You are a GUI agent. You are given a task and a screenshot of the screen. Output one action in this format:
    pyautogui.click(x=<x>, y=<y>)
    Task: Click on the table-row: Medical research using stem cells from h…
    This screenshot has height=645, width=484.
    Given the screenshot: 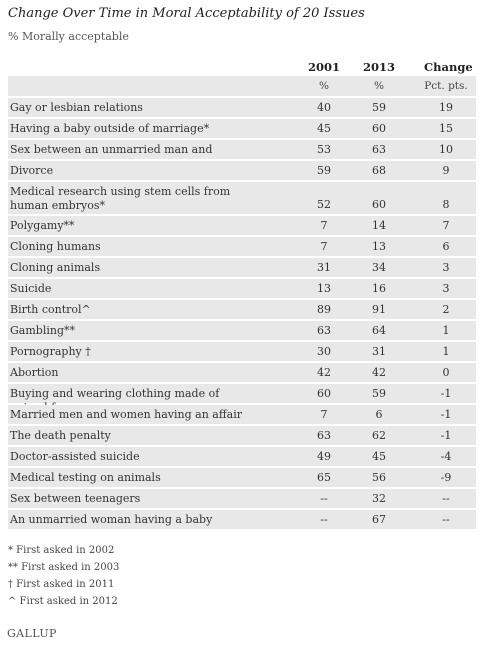 What is the action you would take?
    pyautogui.click(x=242, y=198)
    